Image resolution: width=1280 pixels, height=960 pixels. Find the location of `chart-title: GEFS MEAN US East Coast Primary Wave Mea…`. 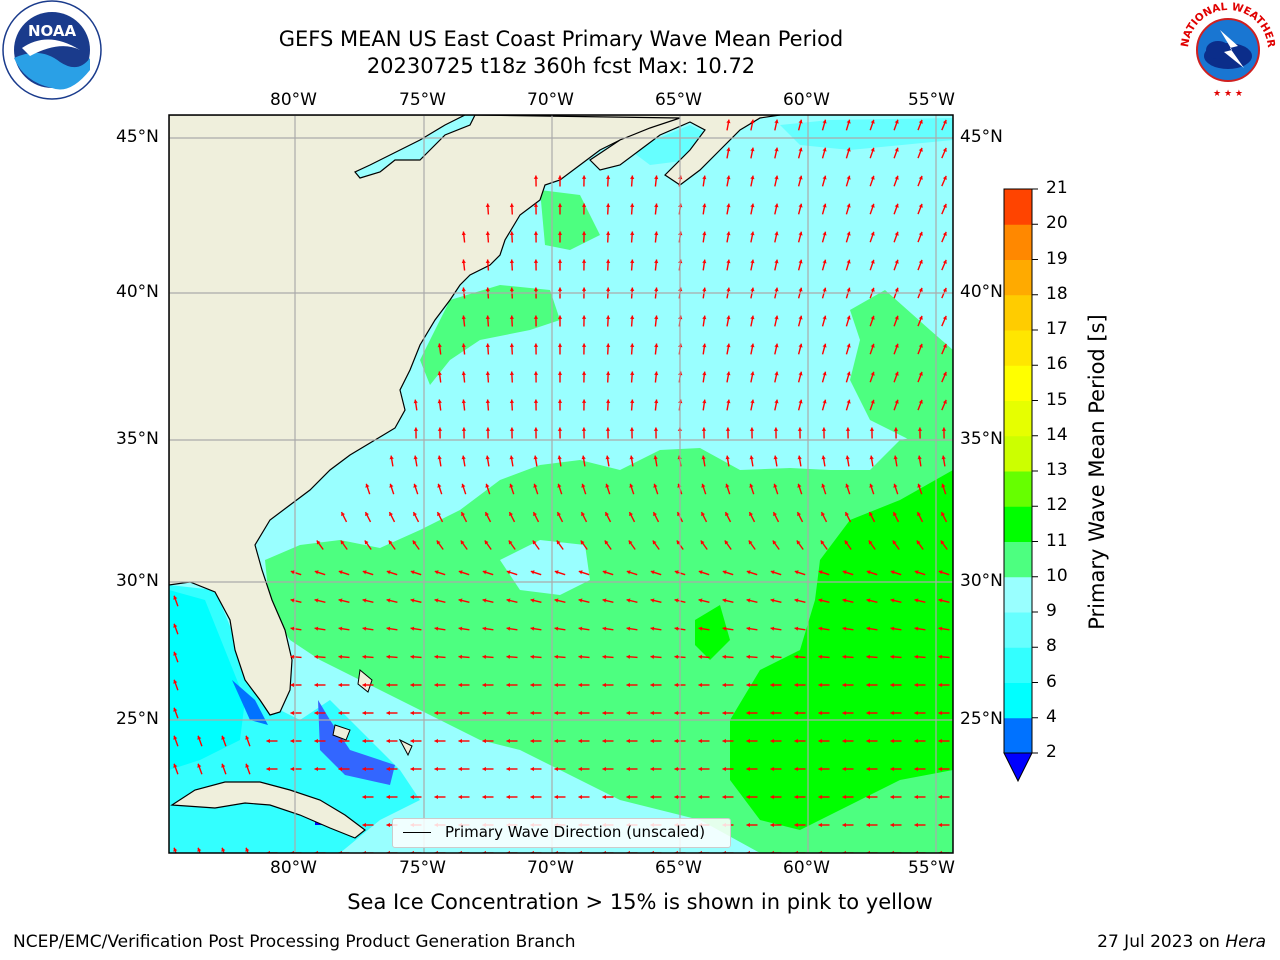

chart-title: GEFS MEAN US East Coast Primary Wave Mea… is located at coordinates (561, 39).